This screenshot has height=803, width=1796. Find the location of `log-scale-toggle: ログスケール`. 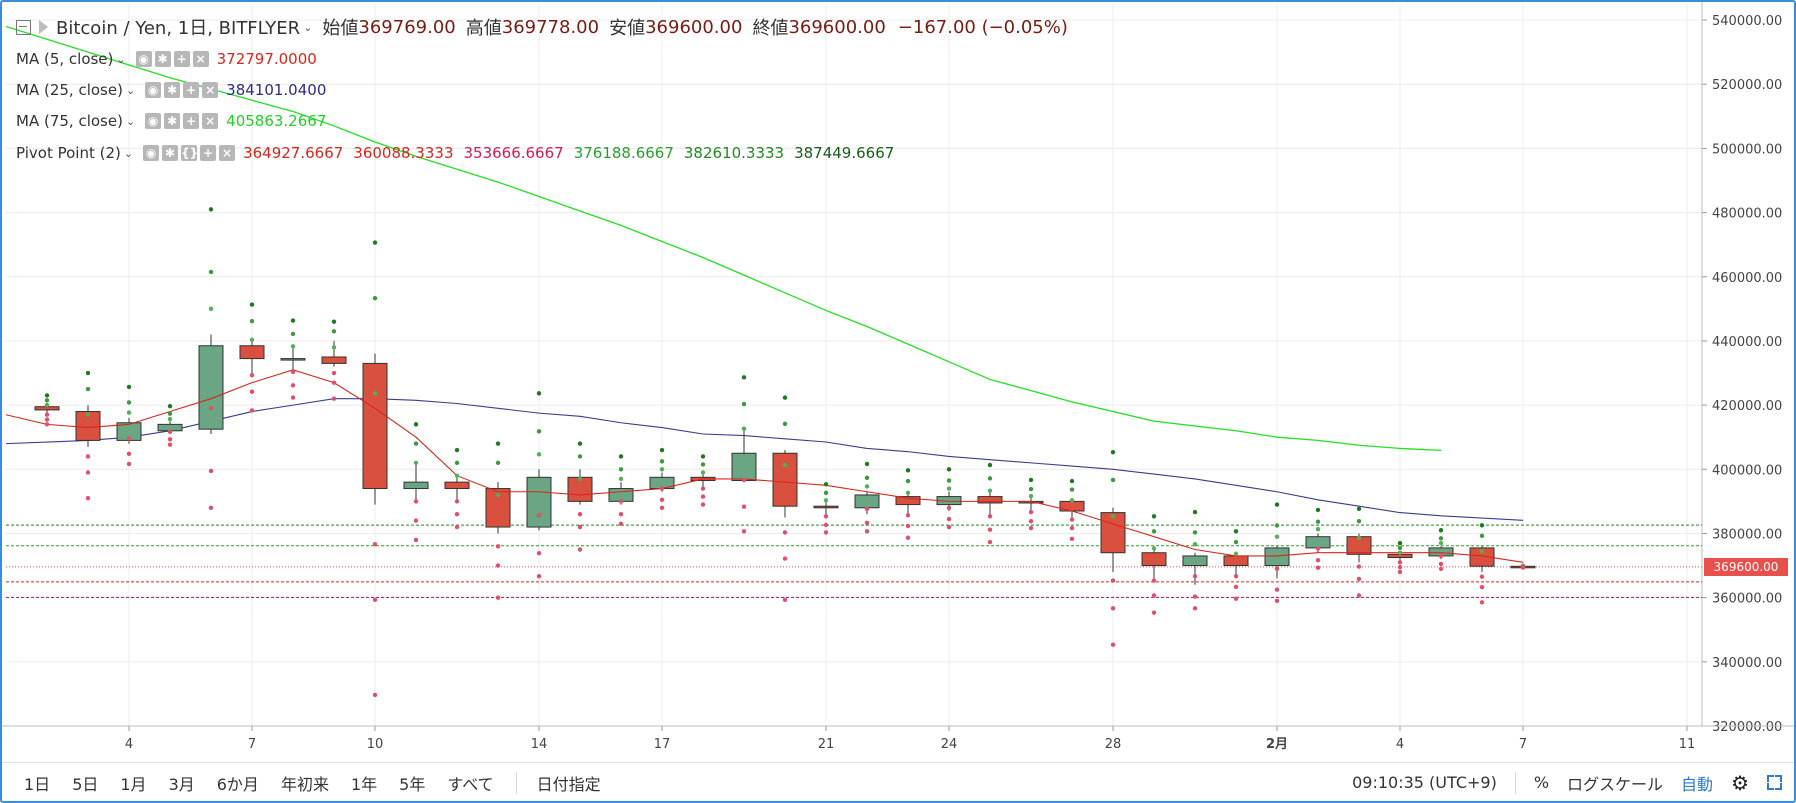

log-scale-toggle: ログスケール is located at coordinates (1615, 784).